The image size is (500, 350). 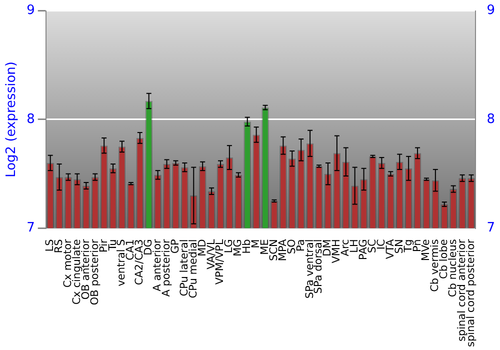 I want to click on x-tick-label: Tg, so click(x=408, y=246).